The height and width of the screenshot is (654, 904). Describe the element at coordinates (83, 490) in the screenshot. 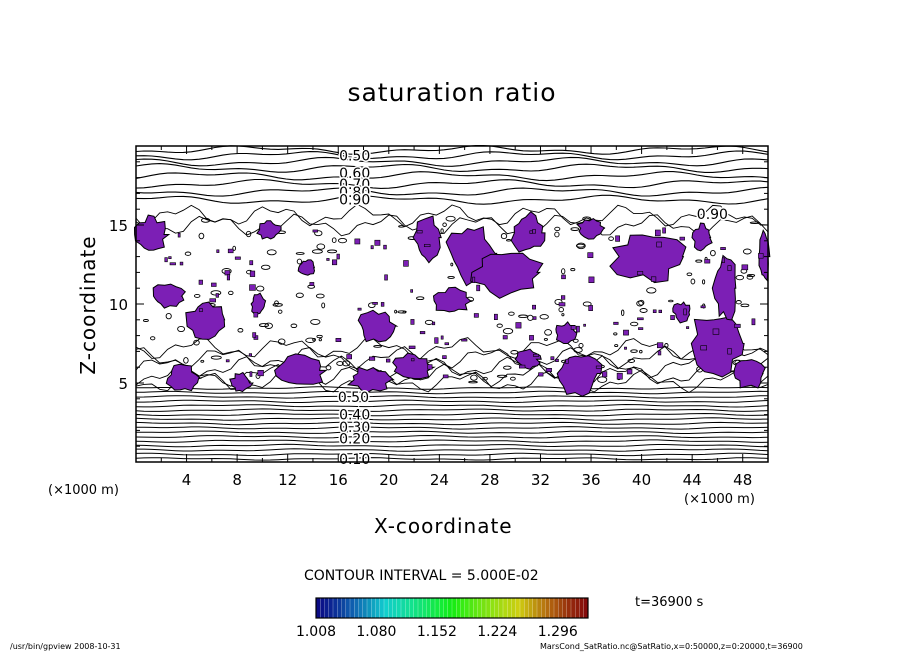

I see `x-unit-left: (×1000 m)` at that location.